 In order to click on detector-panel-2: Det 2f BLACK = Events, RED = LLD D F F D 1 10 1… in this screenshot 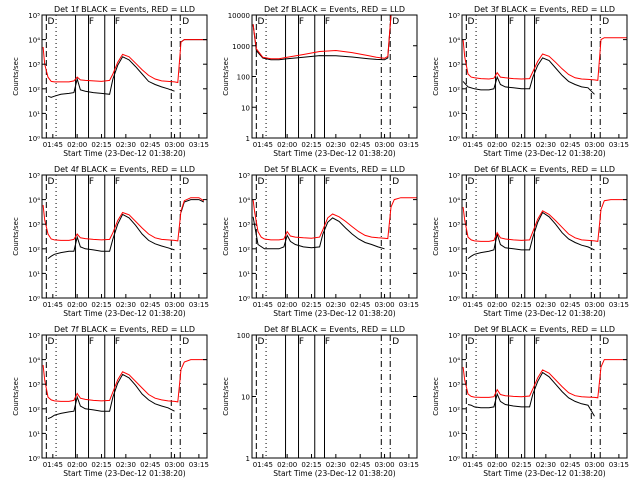, I will do `click(320, 81)`.